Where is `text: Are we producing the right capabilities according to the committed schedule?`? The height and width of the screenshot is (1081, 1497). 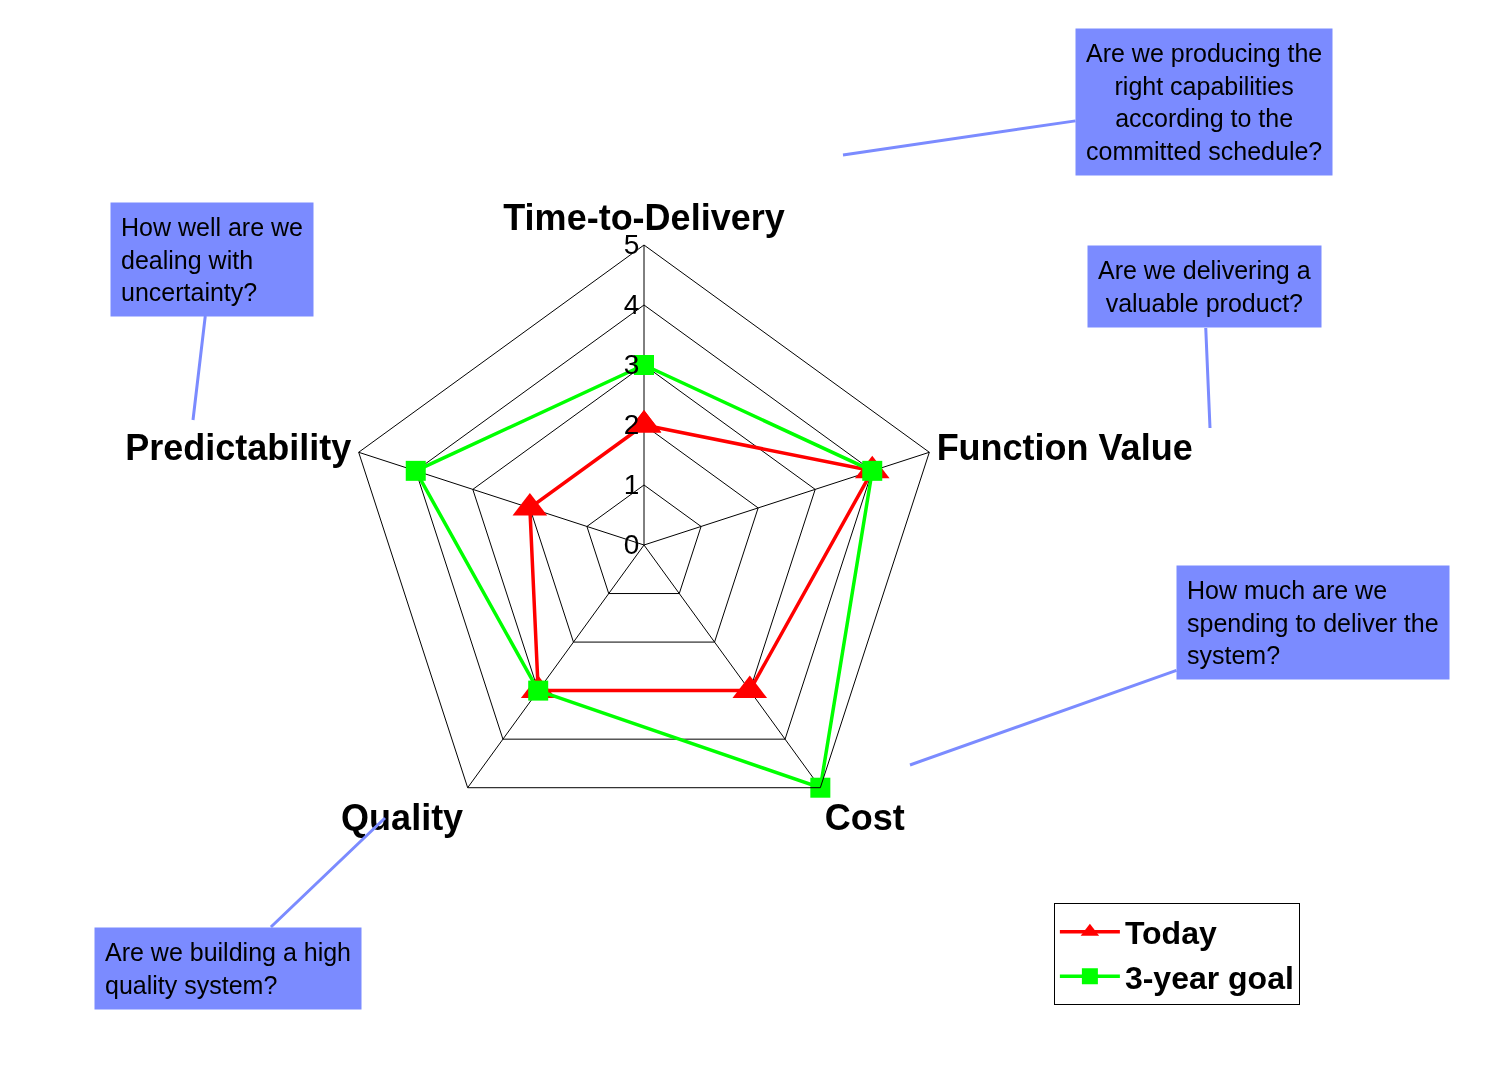
text: Are we producing the right capabilities according to the committed schedule? is located at coordinates (1204, 102).